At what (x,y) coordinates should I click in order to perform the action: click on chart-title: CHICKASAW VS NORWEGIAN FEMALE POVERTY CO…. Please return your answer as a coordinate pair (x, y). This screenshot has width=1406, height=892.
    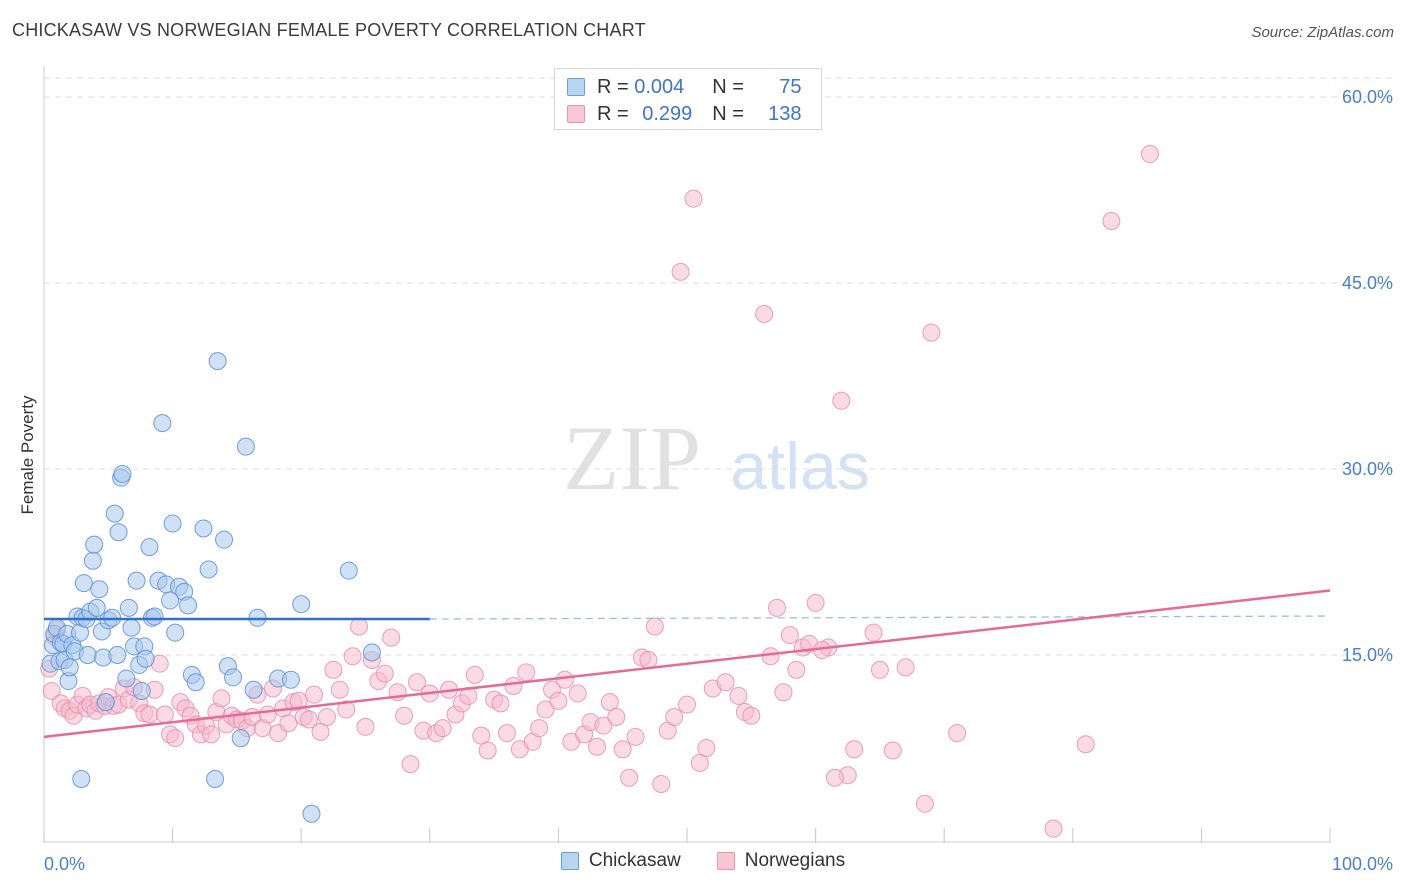
    Looking at the image, I should click on (329, 30).